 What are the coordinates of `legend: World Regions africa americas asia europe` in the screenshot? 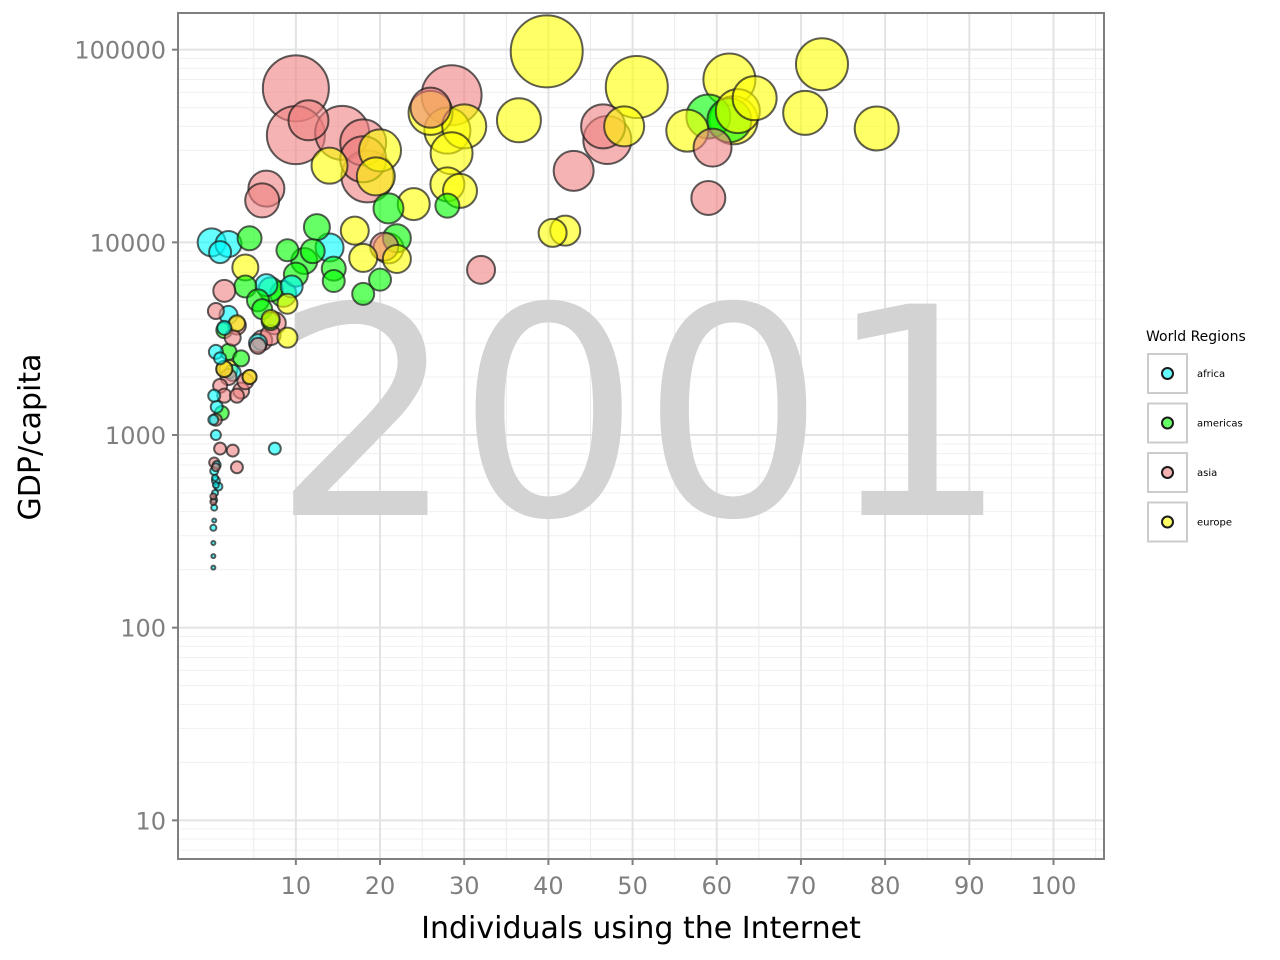 It's located at (1196, 436).